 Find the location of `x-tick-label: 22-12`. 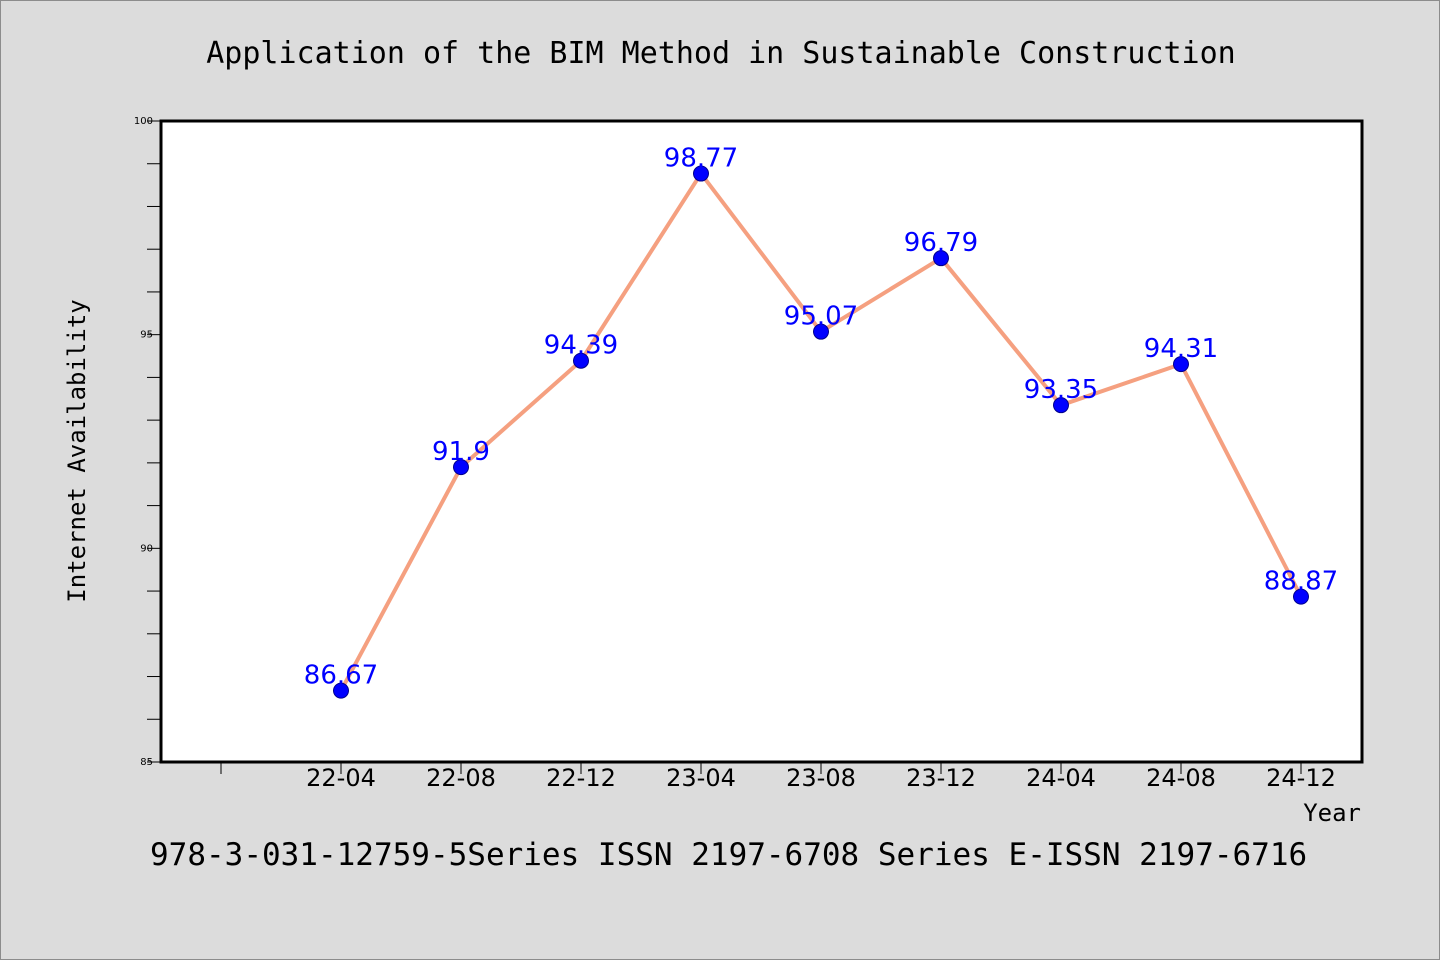

x-tick-label: 22-12 is located at coordinates (581, 778).